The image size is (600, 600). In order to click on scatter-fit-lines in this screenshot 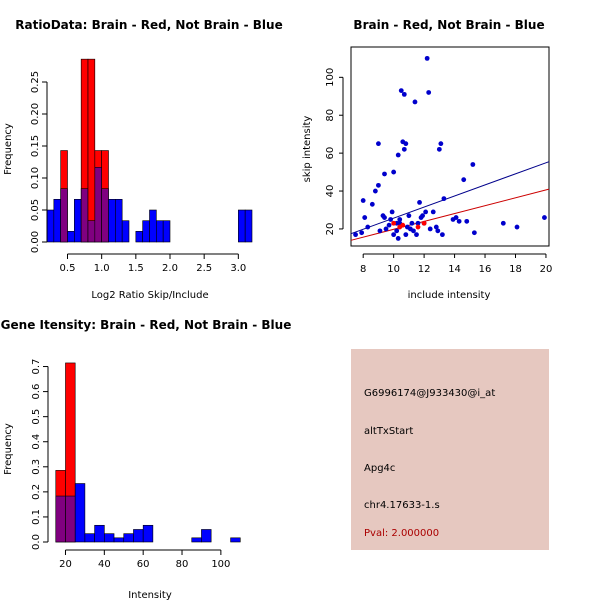, I will do `click(450, 201)`.